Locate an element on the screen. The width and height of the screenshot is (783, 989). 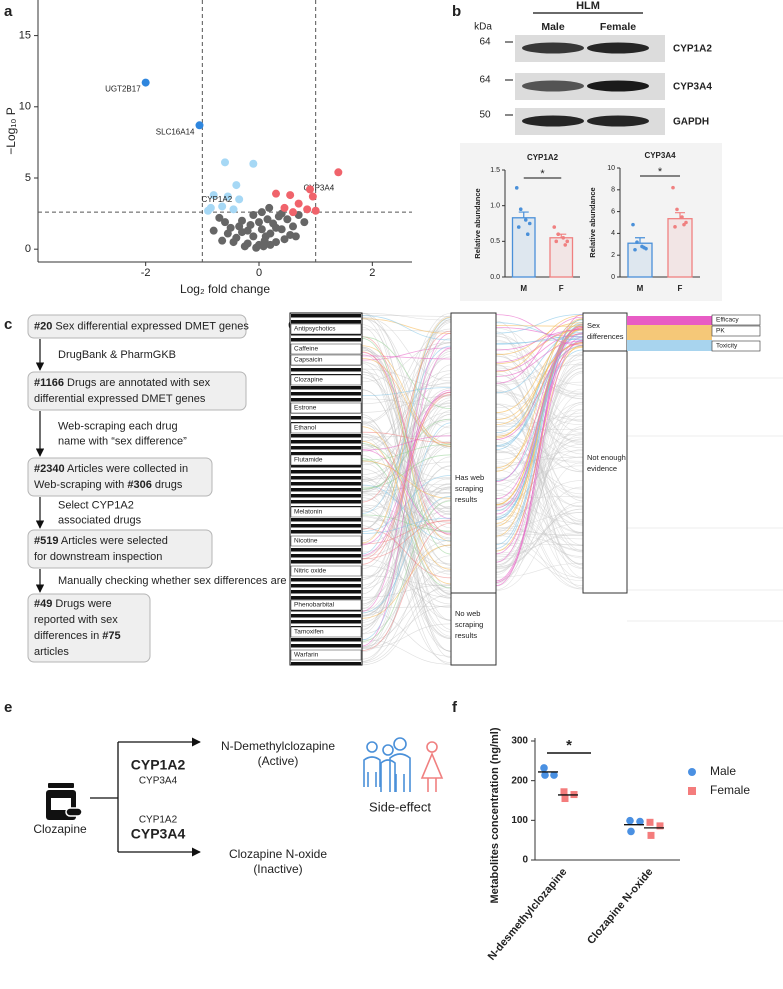
sankey-node is located at coordinates (473, 453).